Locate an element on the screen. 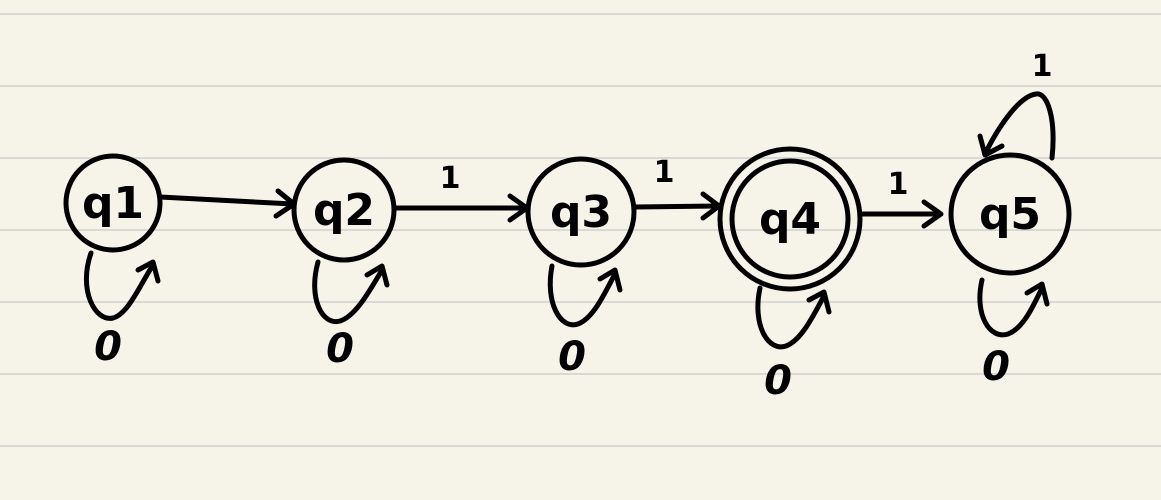  state-q4: q4 is located at coordinates (790, 219).